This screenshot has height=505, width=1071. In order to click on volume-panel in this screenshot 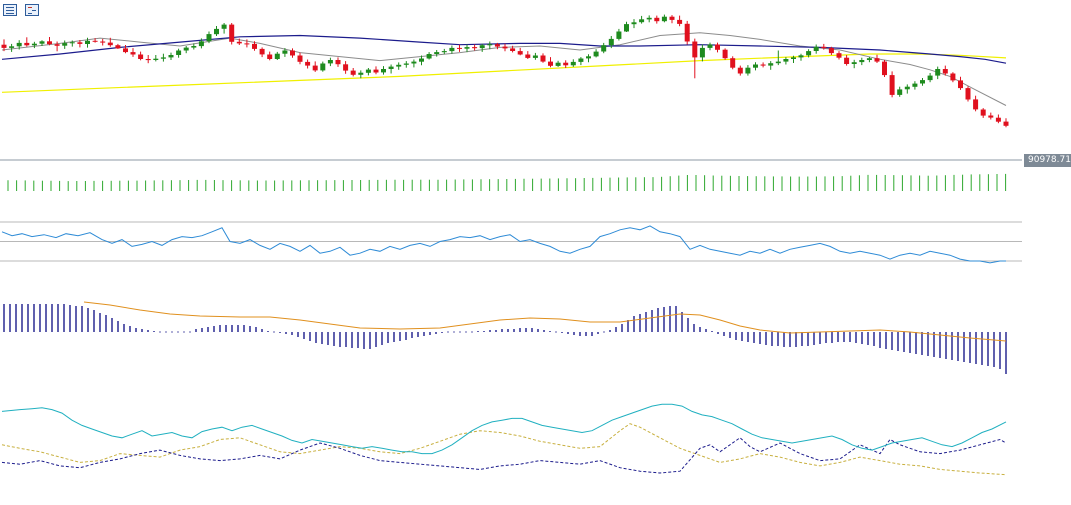, I will do `click(507, 182)`.